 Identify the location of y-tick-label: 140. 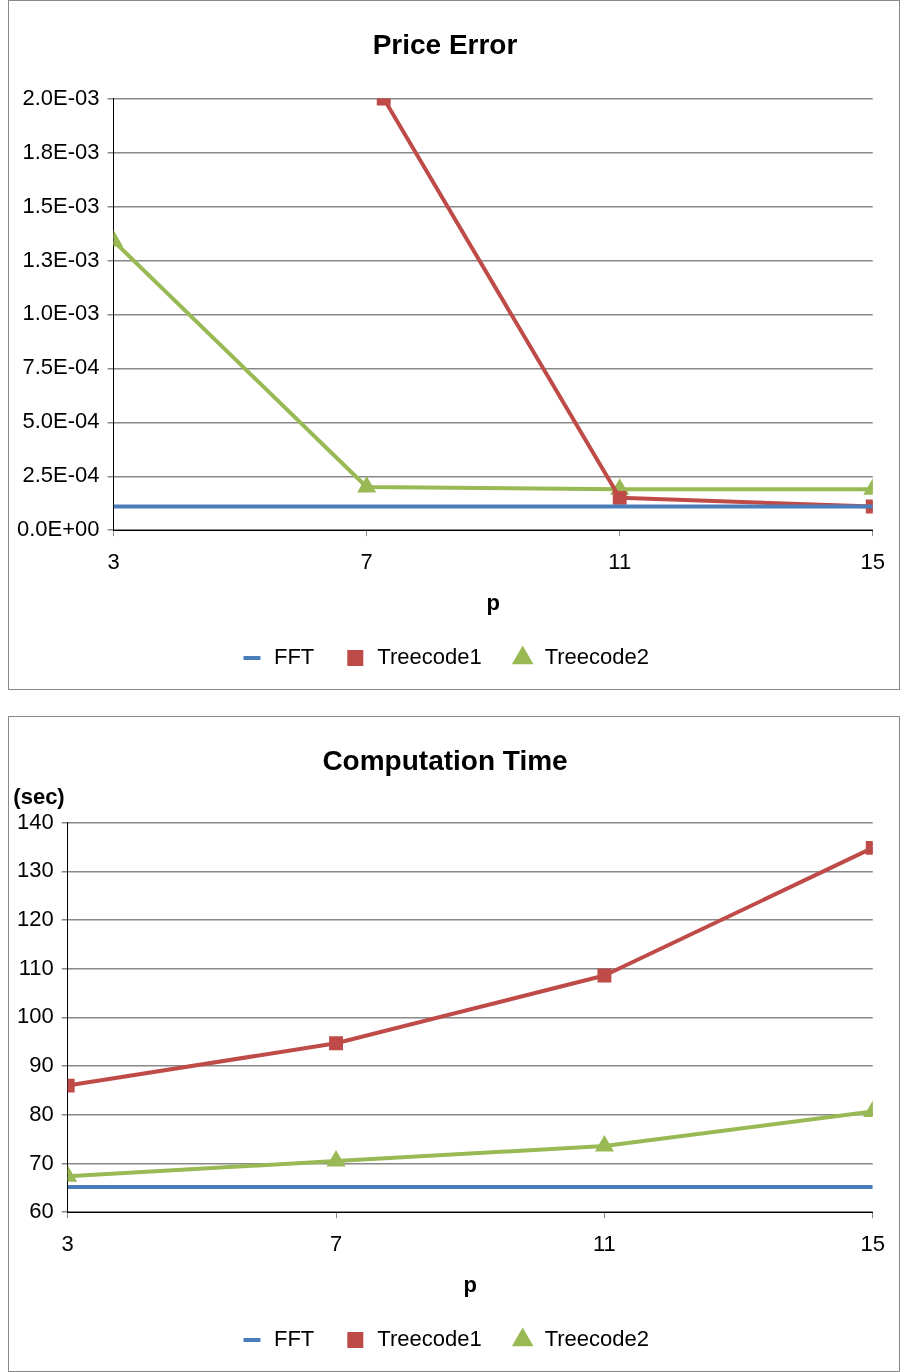
(35, 821).